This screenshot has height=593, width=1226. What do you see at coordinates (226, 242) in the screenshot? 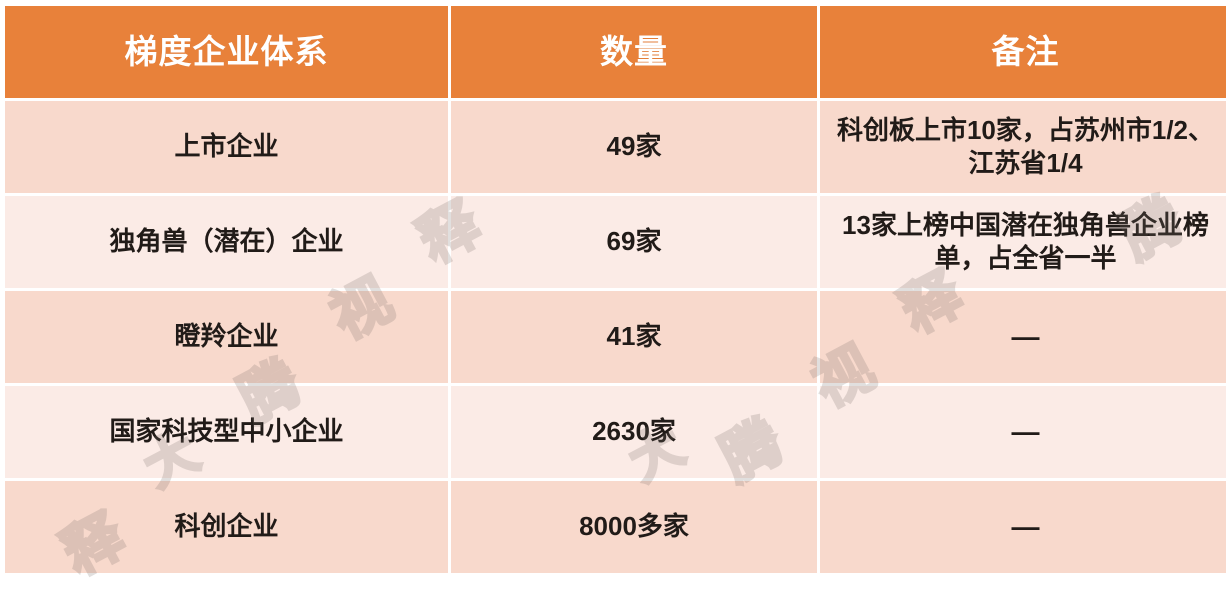
I see `cell-system: 独角兽（潜在）企业` at bounding box center [226, 242].